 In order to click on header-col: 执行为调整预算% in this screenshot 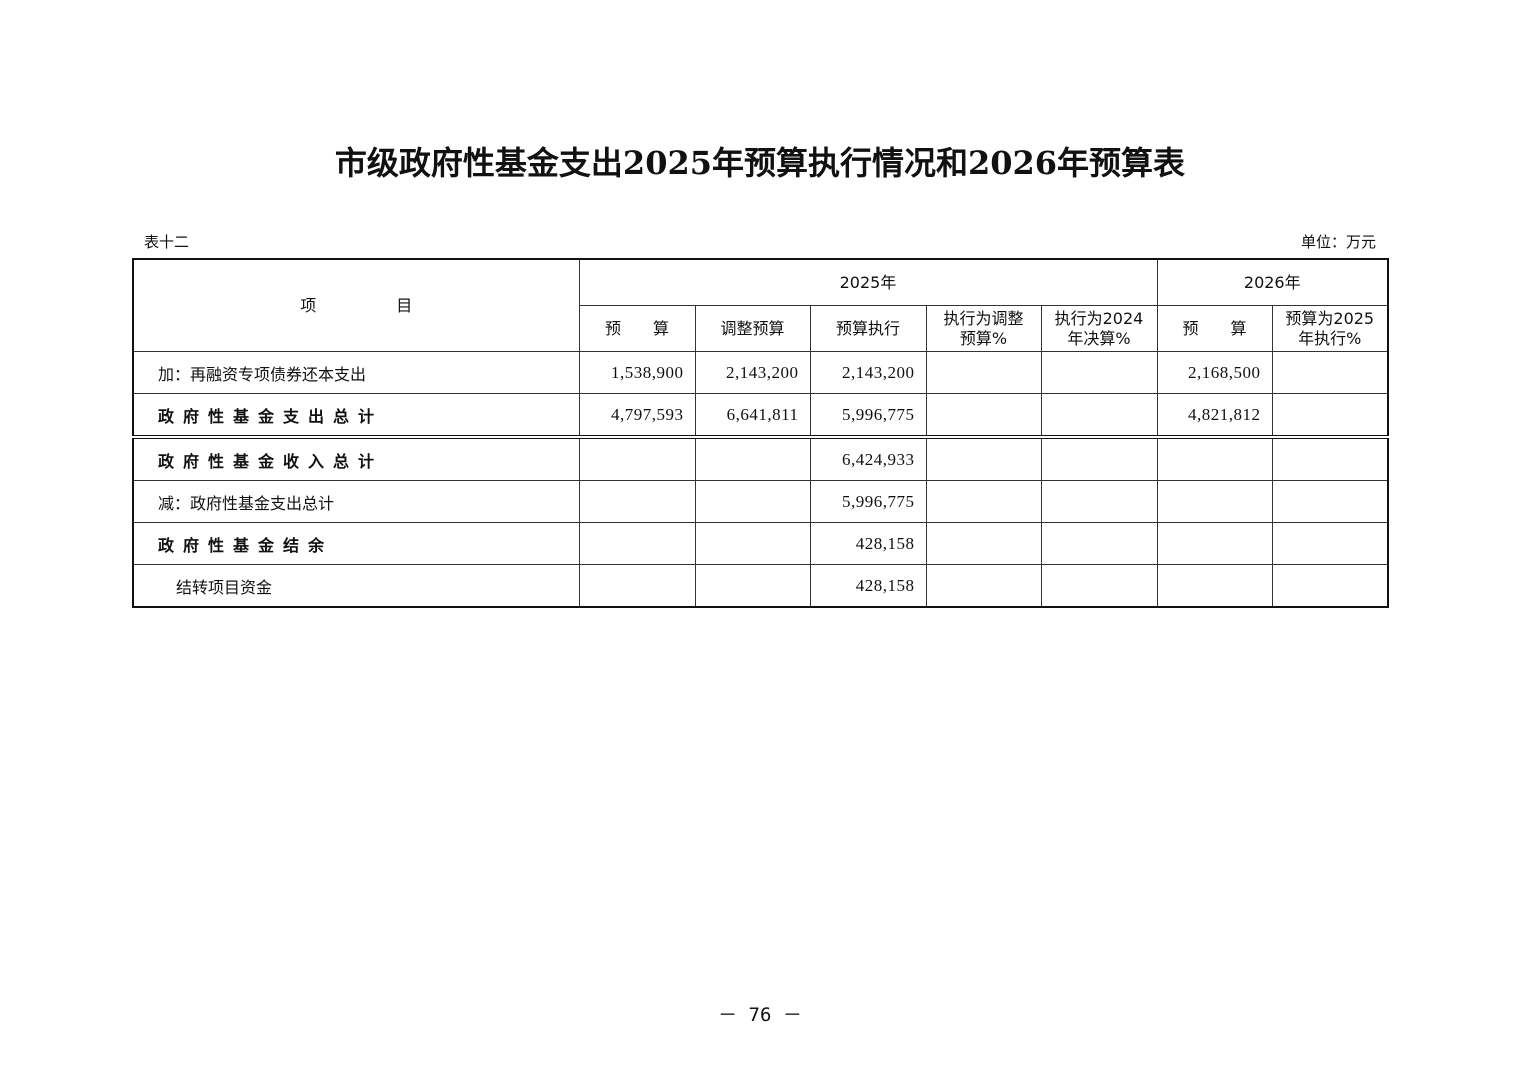, I will do `click(983, 328)`.